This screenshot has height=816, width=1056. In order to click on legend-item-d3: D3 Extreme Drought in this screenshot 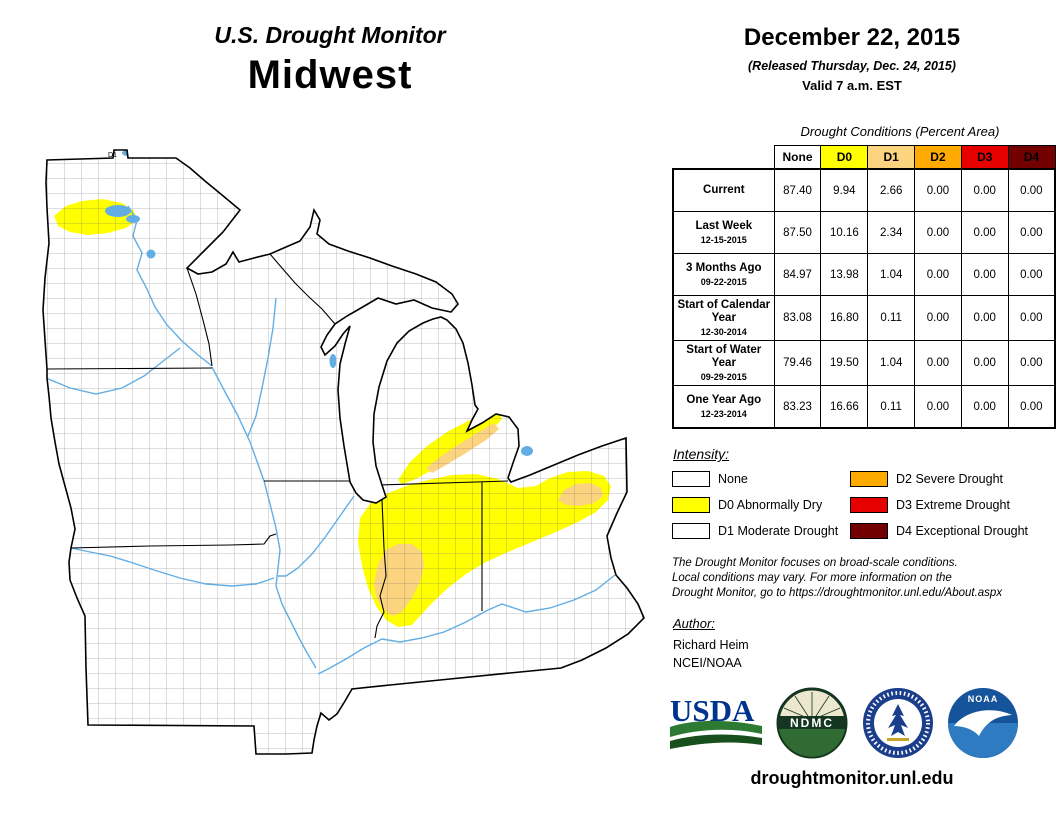, I will do `click(939, 504)`.